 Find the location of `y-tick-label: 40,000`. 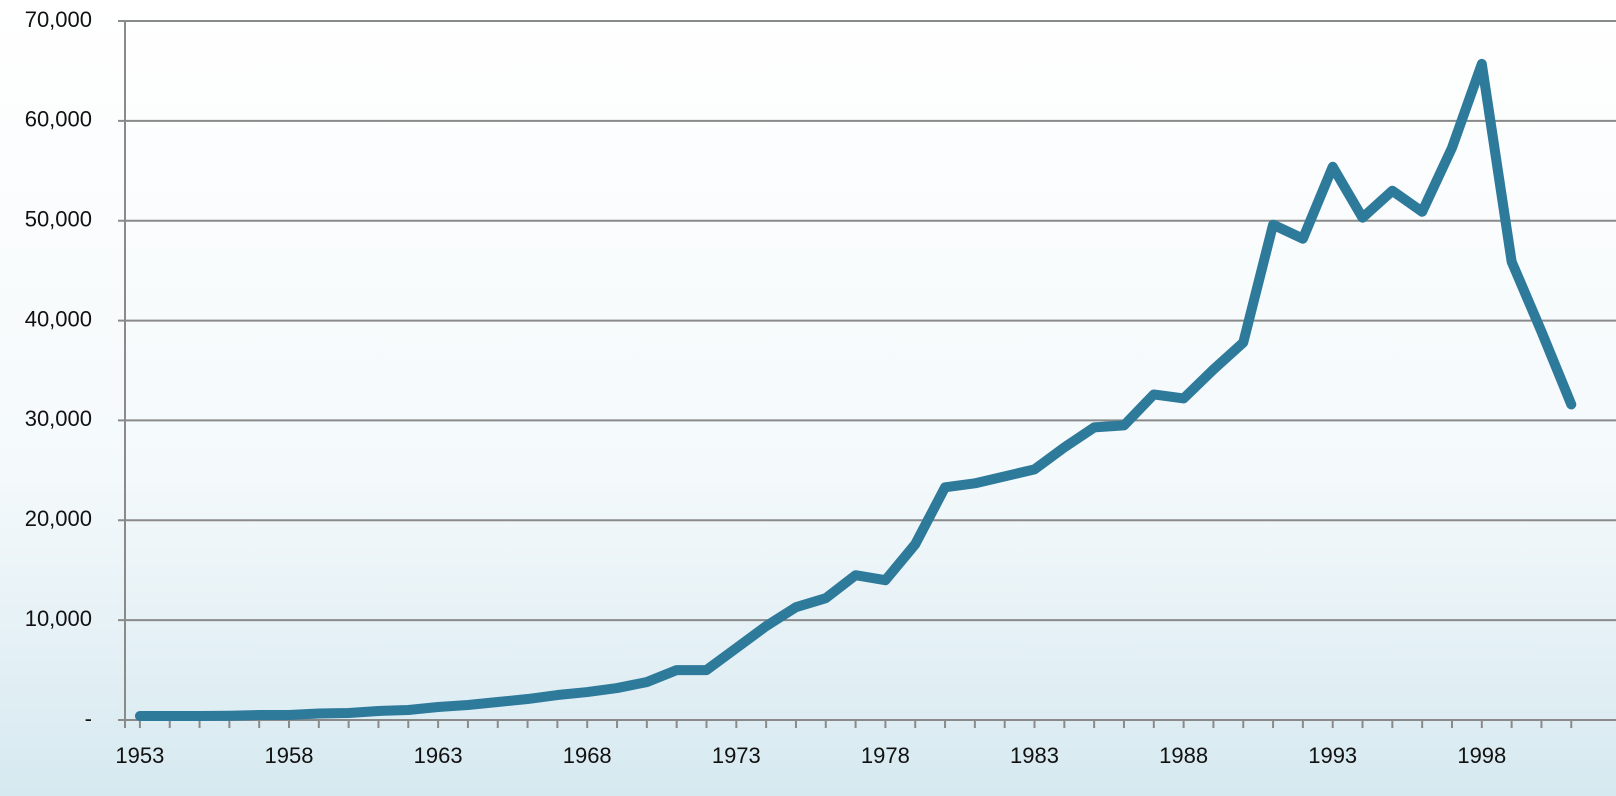

y-tick-label: 40,000 is located at coordinates (58, 318).